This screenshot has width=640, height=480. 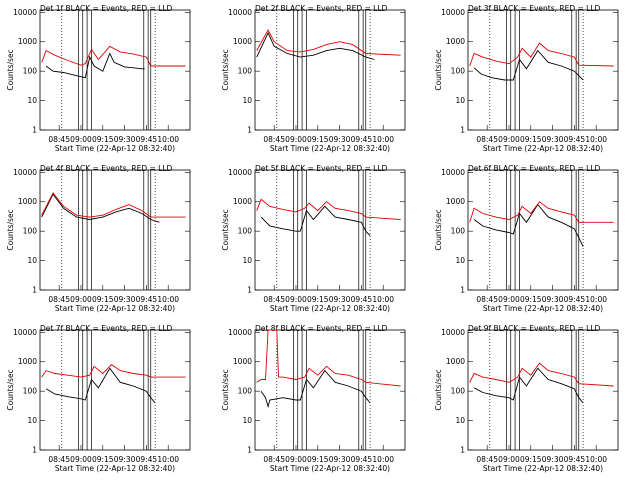 I want to click on panel-title: Det 7f BLACK = Events, RED = LLD, so click(x=106, y=328).